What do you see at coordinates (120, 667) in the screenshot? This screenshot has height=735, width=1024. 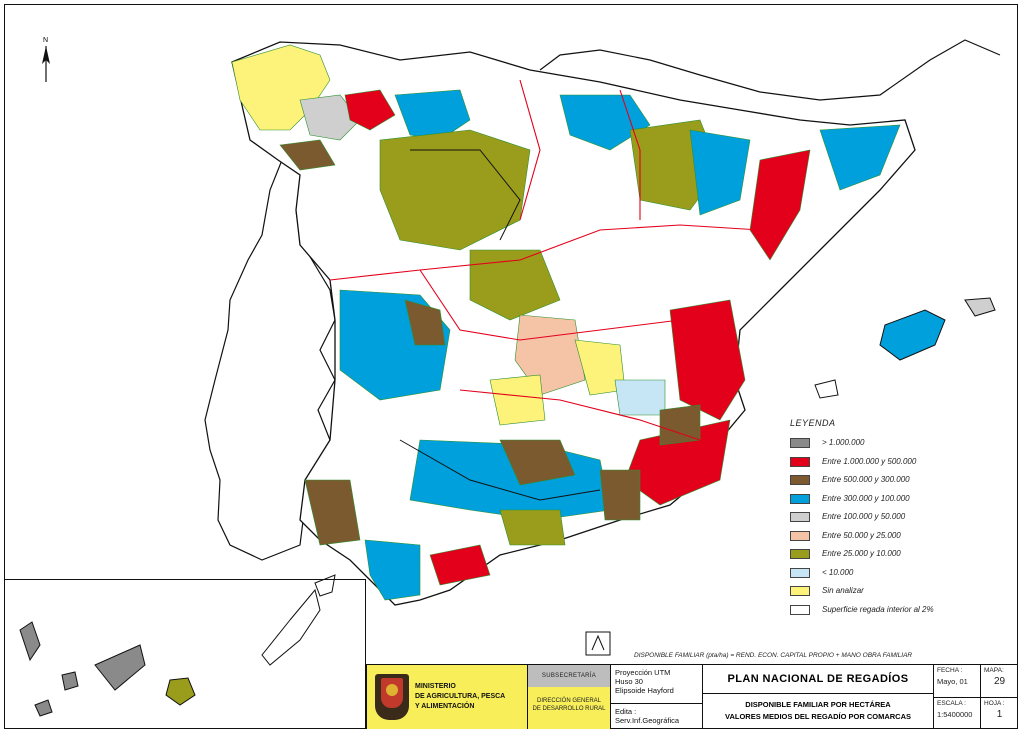 I see `tenerife` at bounding box center [120, 667].